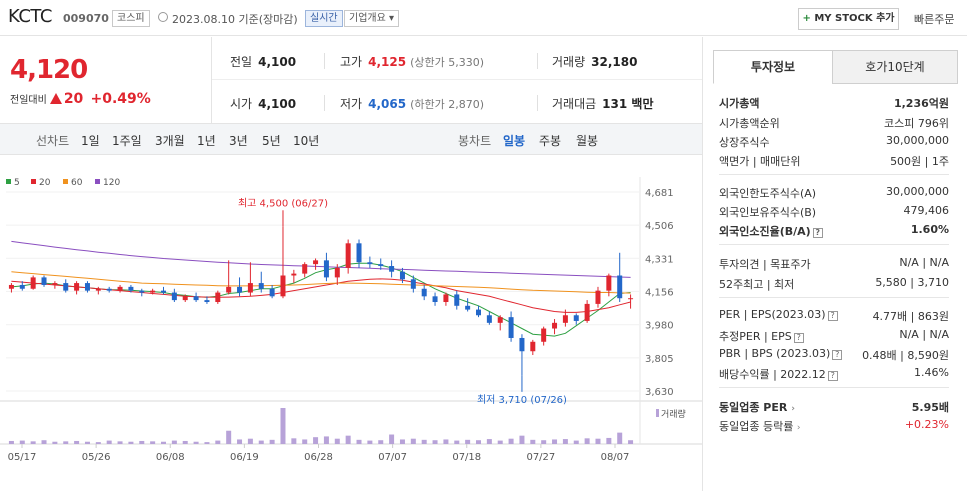  I want to click on up-triangle-icon, so click(55, 98).